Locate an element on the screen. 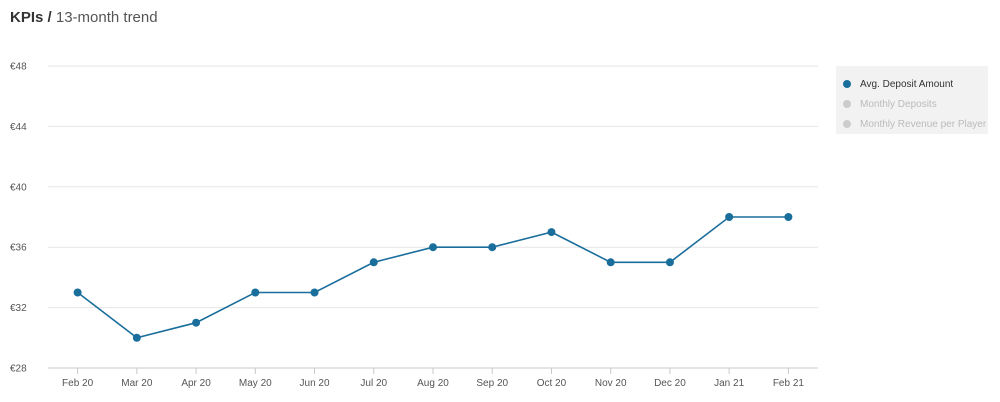 The image size is (1000, 402). x-tick-label: Jun 20 is located at coordinates (315, 383).